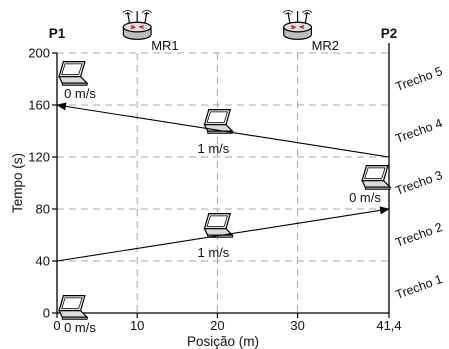 The width and height of the screenshot is (449, 349). What do you see at coordinates (419, 287) in the screenshot?
I see `segment-label: Trecho 1` at bounding box center [419, 287].